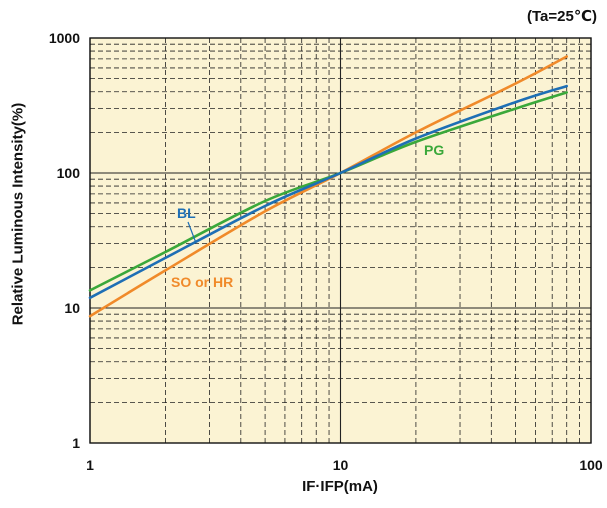 The image size is (607, 508). Describe the element at coordinates (64, 38) in the screenshot. I see `y-tick-label: 1000` at that location.